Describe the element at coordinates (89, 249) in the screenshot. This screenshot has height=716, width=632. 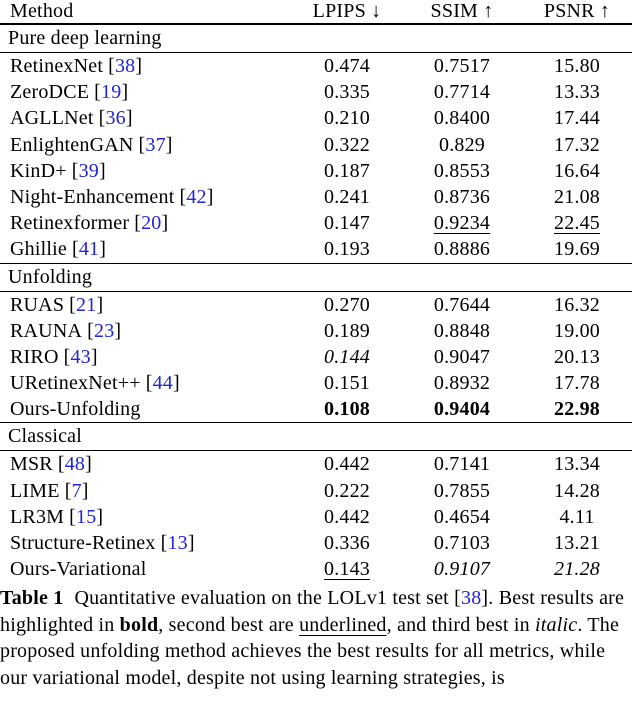
I see `citation-link: 41` at that location.